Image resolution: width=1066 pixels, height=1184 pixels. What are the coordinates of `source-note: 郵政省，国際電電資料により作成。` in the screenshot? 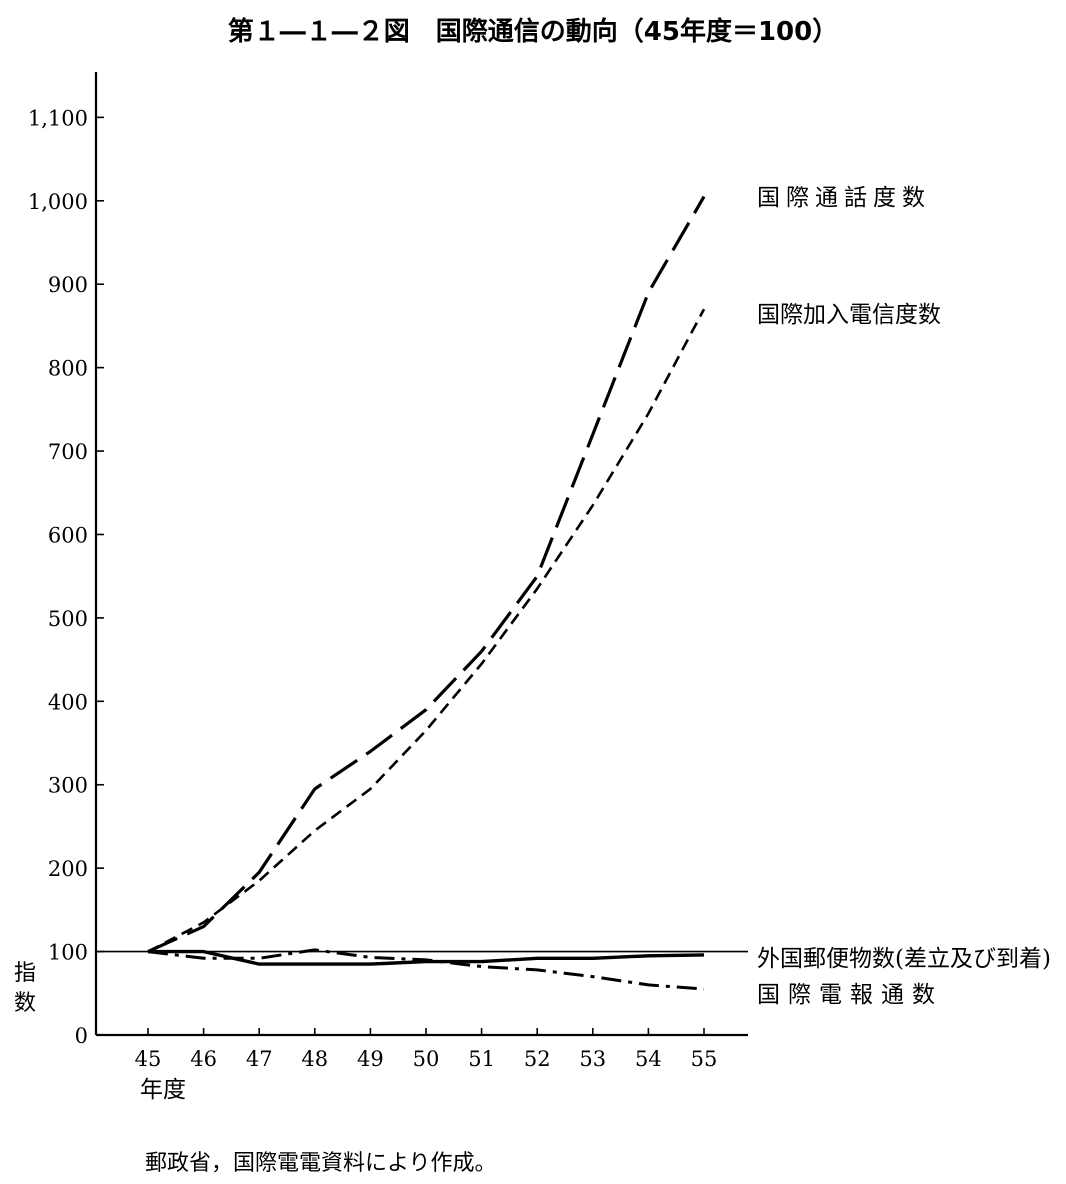 It's located at (321, 1163).